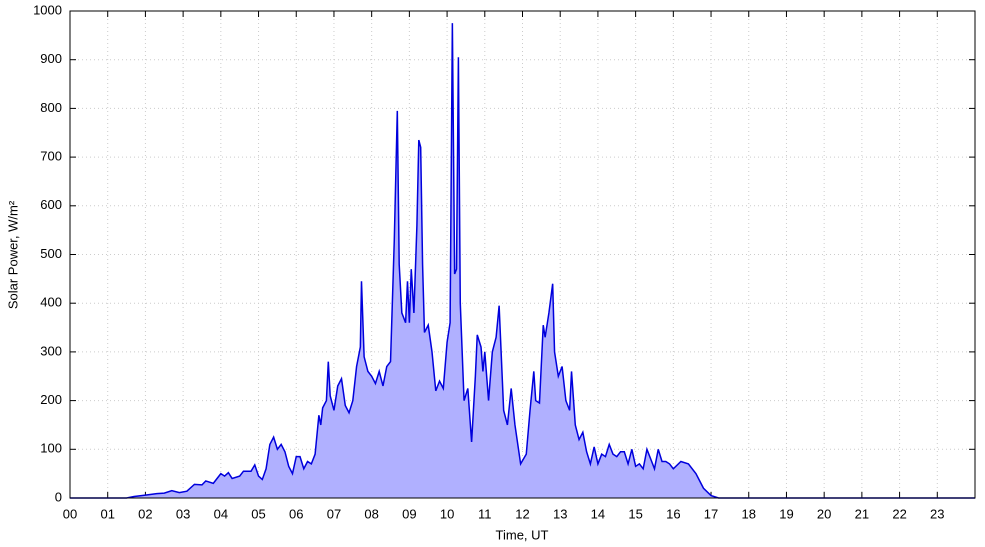 The height and width of the screenshot is (547, 985). I want to click on x-tick-label: 01, so click(107, 513).